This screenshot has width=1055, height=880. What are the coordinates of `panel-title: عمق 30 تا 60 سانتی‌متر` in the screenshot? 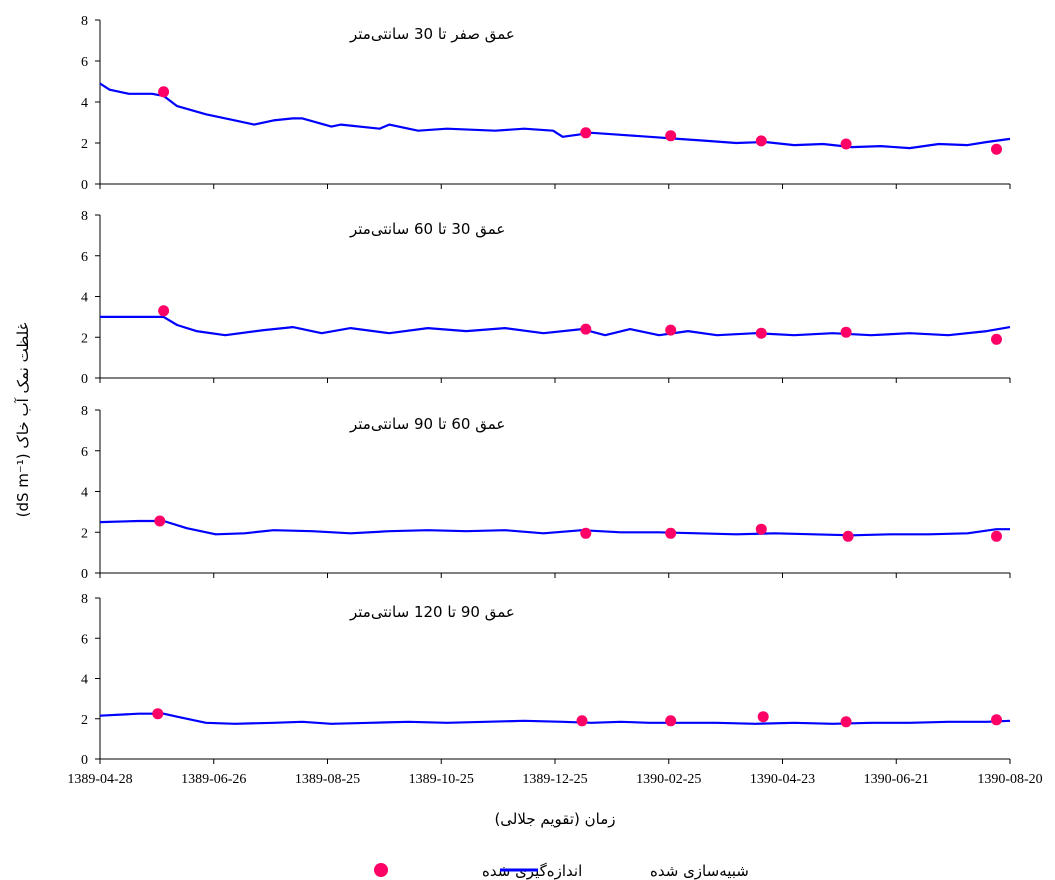 It's located at (427, 229).